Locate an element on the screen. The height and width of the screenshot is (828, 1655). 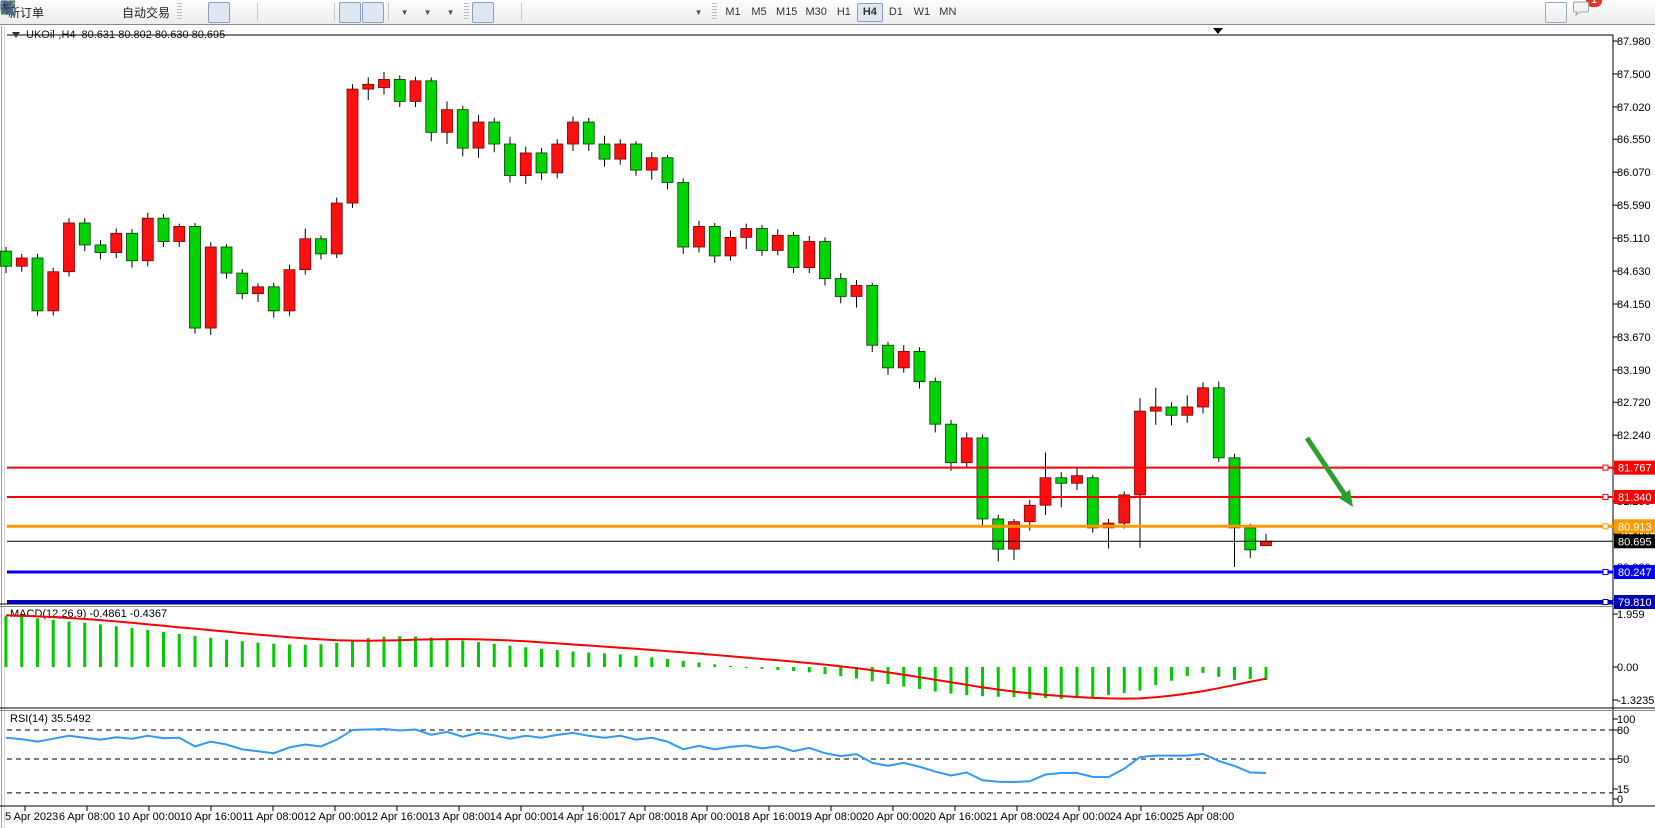
search-icon is located at coordinates (8, 8).